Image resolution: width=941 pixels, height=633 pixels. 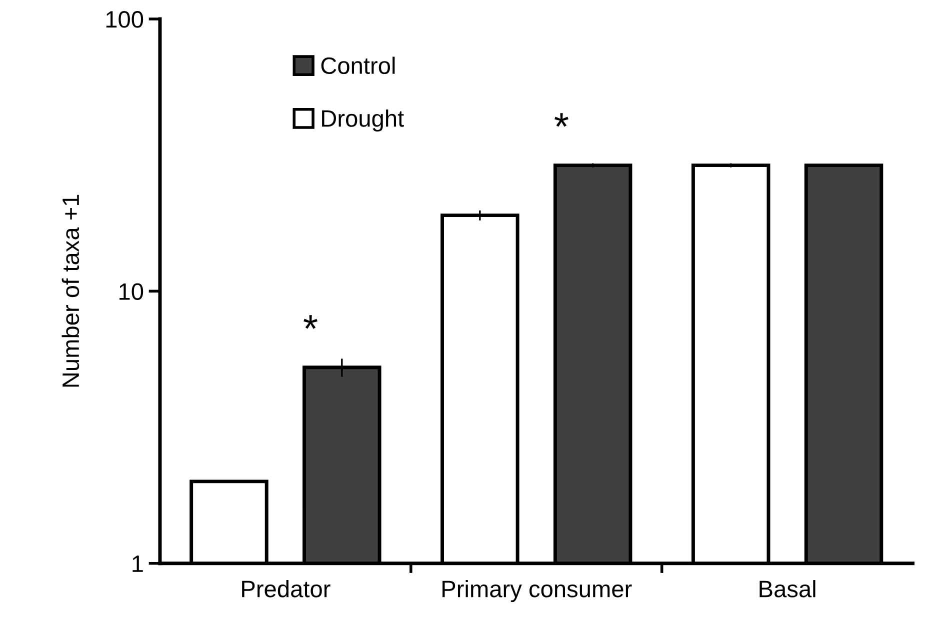 What do you see at coordinates (137, 564) in the screenshot?
I see `y-tick-label: 1` at bounding box center [137, 564].